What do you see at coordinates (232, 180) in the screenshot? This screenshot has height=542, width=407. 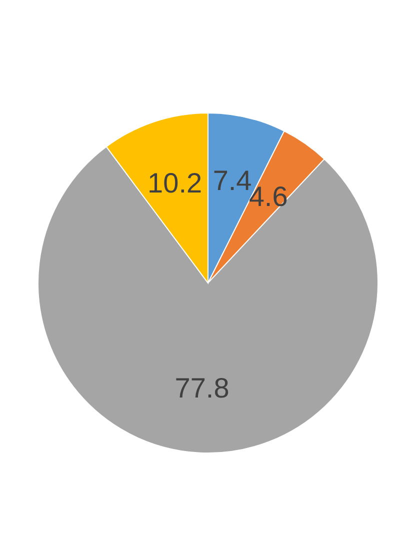 I see `data-label: 7.4` at bounding box center [232, 180].